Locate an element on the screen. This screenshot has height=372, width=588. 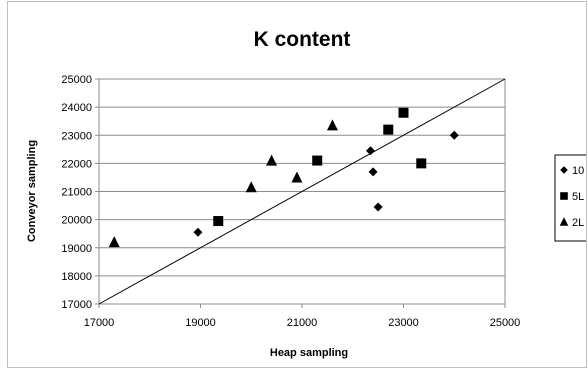
chart-title: K content is located at coordinates (302, 39).